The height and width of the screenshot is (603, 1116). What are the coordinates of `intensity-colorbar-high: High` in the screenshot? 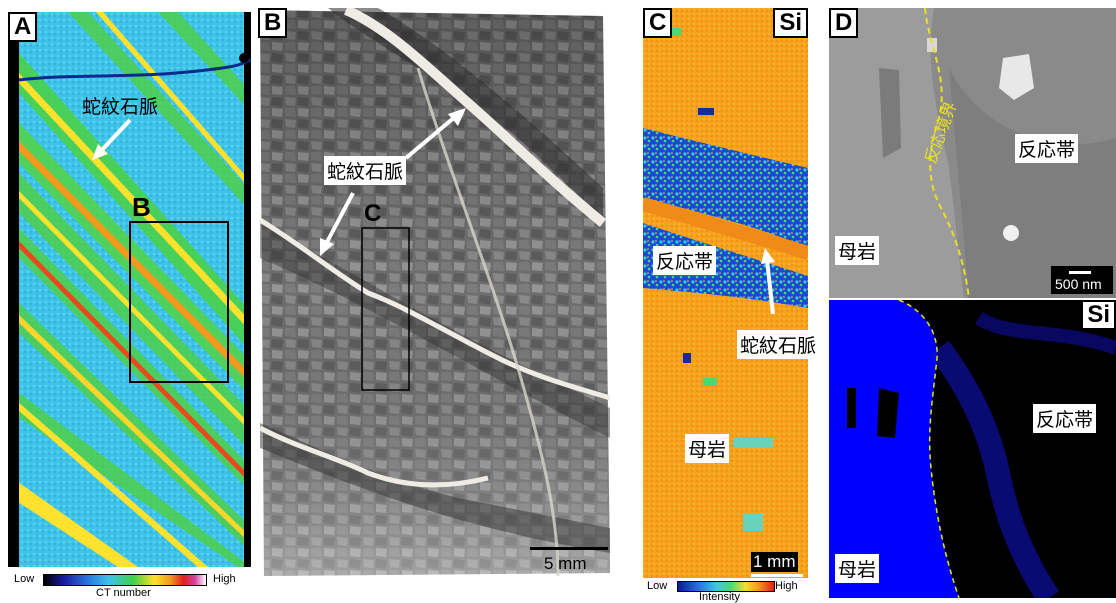 It's located at (786, 586).